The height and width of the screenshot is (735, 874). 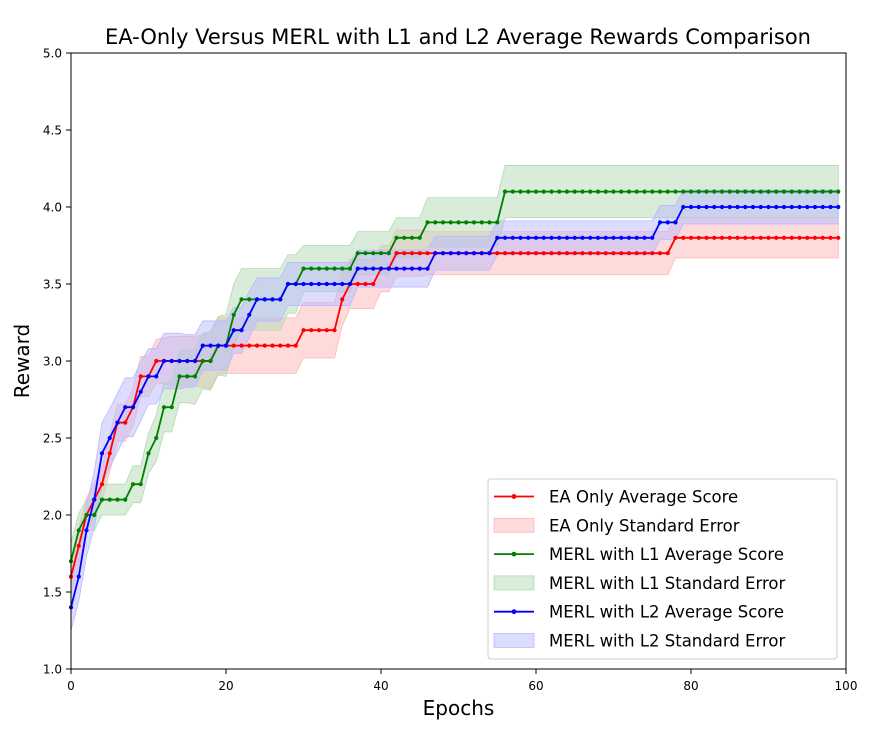 What do you see at coordinates (690, 686) in the screenshot?
I see `x-tick-label: 80` at bounding box center [690, 686].